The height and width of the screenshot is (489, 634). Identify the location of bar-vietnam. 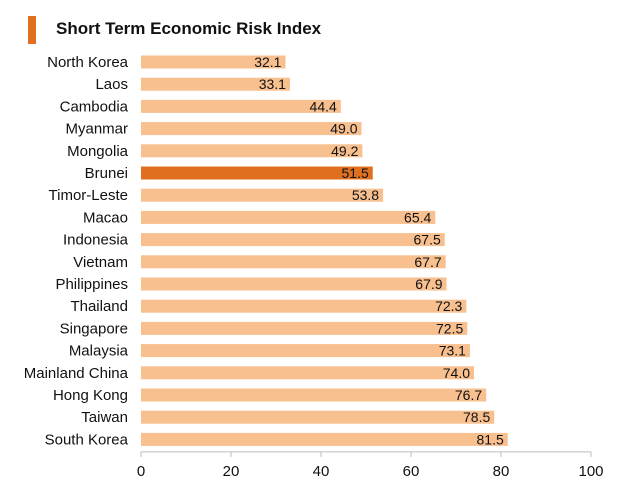
(293, 262).